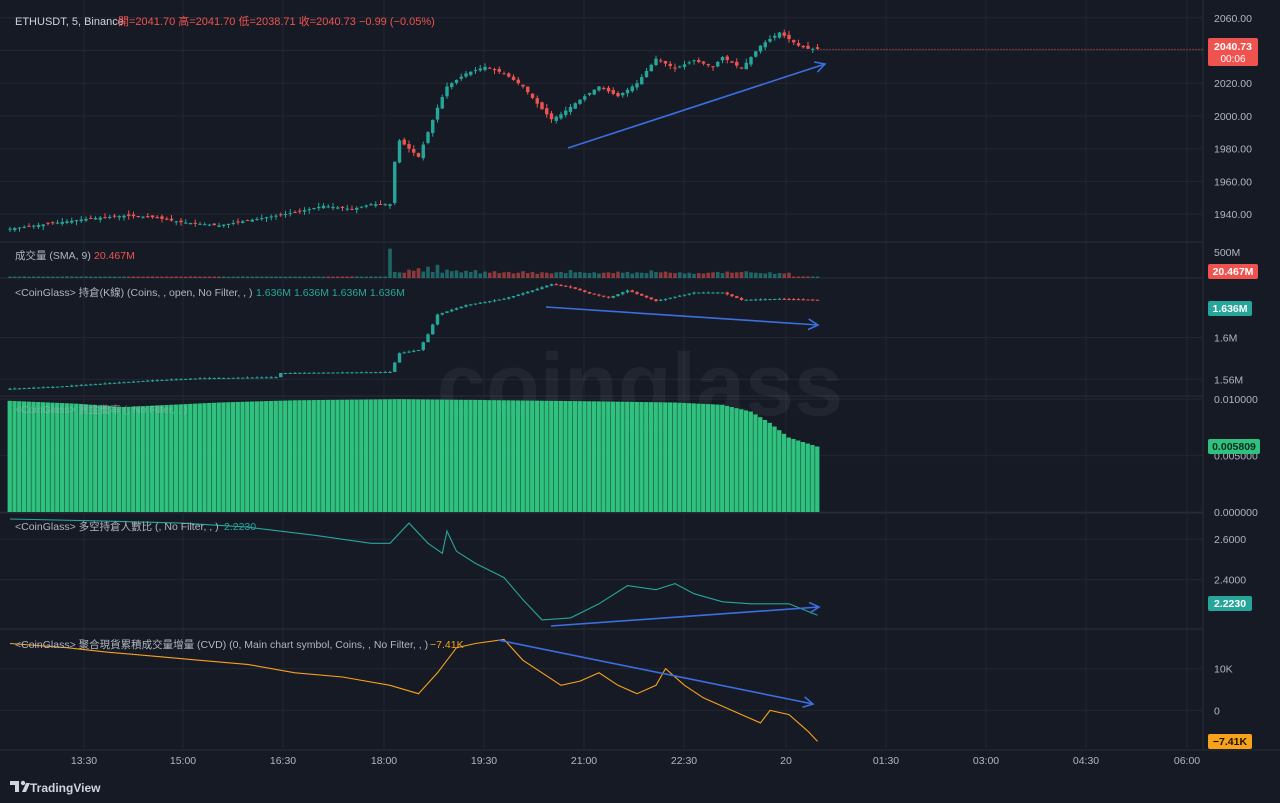  What do you see at coordinates (1233, 84) in the screenshot?
I see `y-tick-label: 2020.00` at bounding box center [1233, 84].